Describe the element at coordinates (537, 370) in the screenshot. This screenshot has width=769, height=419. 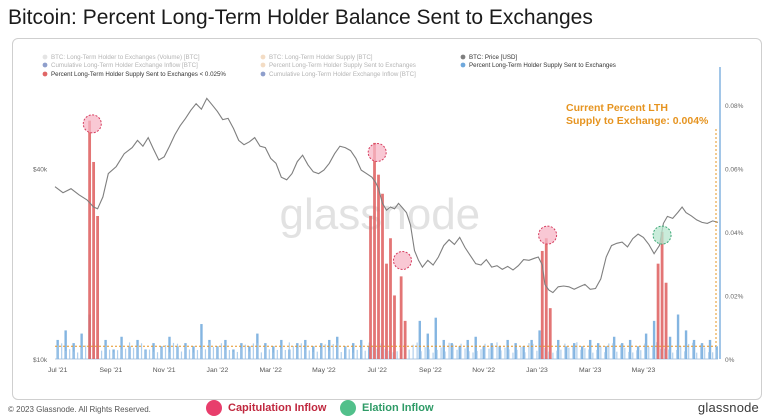
I see `x-tick-label: Jan '23` at that location.